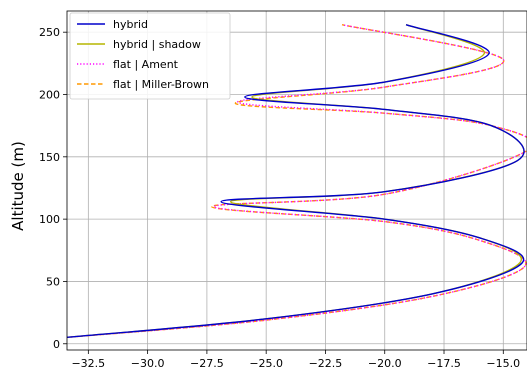 This screenshot has width=527, height=381. What do you see at coordinates (161, 84) in the screenshot?
I see `legend-label: flat | Miller-Brown` at bounding box center [161, 84].